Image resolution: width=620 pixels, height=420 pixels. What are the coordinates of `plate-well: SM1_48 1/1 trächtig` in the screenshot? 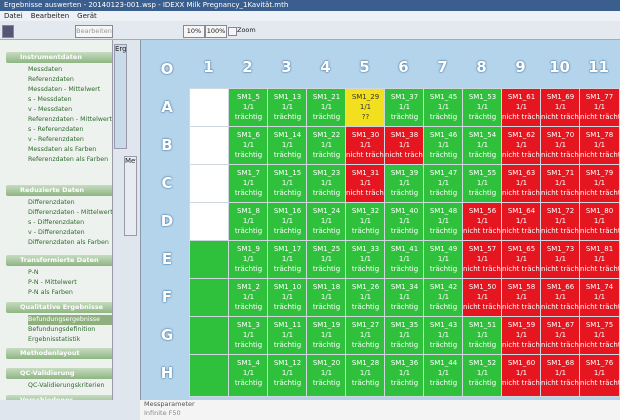 It's located at (443, 223).